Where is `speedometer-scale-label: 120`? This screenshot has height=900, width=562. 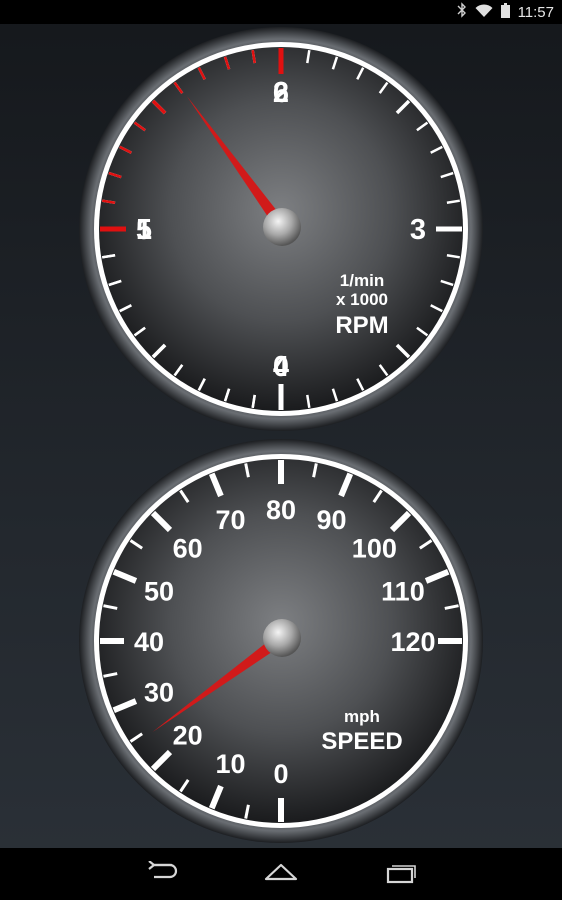 speedometer-scale-label: 120 is located at coordinates (412, 642).